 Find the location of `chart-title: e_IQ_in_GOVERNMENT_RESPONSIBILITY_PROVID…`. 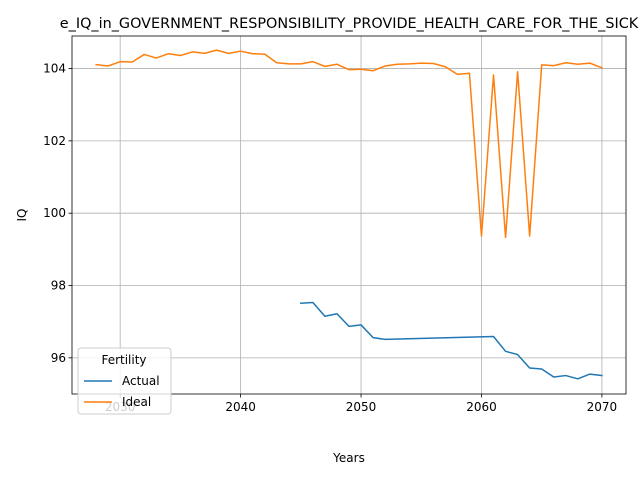

chart-title: e_IQ_in_GOVERNMENT_RESPONSIBILITY_PROVID… is located at coordinates (349, 24).